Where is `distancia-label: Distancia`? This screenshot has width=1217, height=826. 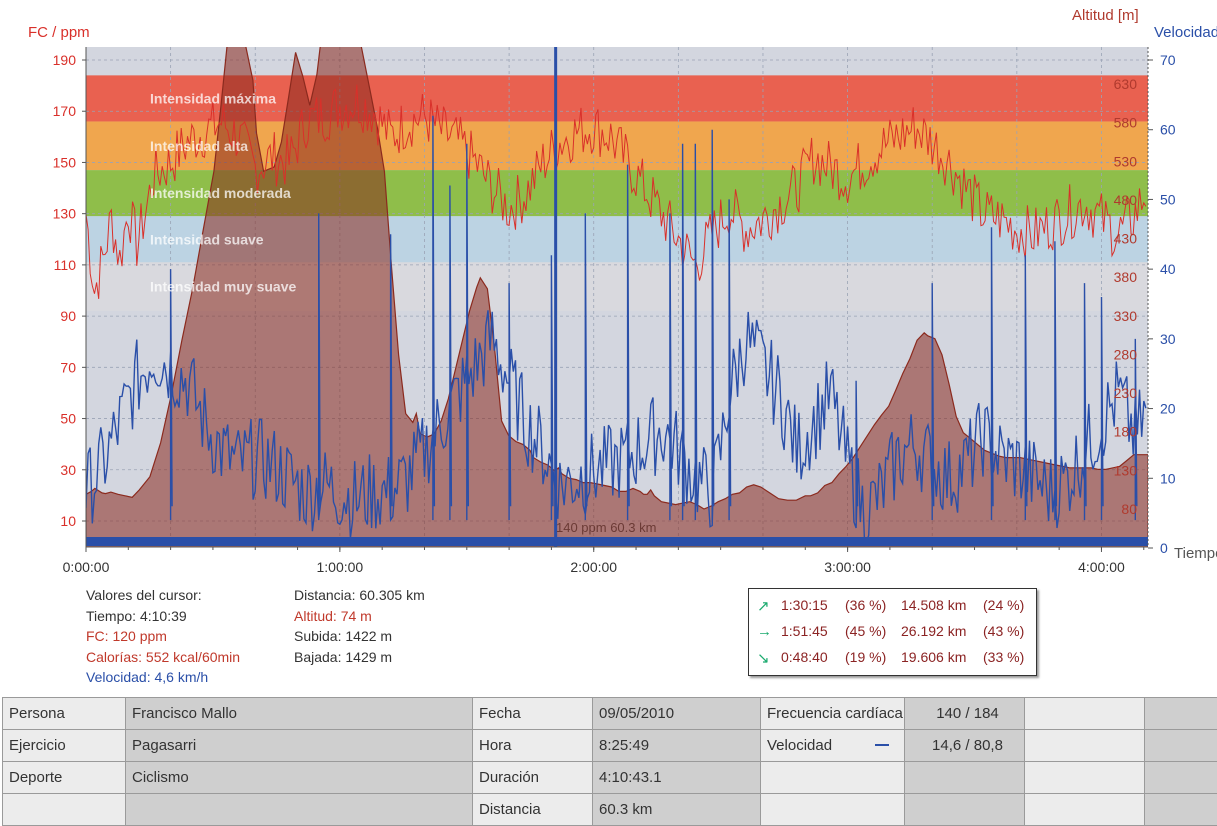 distancia-label: Distancia is located at coordinates (533, 810).